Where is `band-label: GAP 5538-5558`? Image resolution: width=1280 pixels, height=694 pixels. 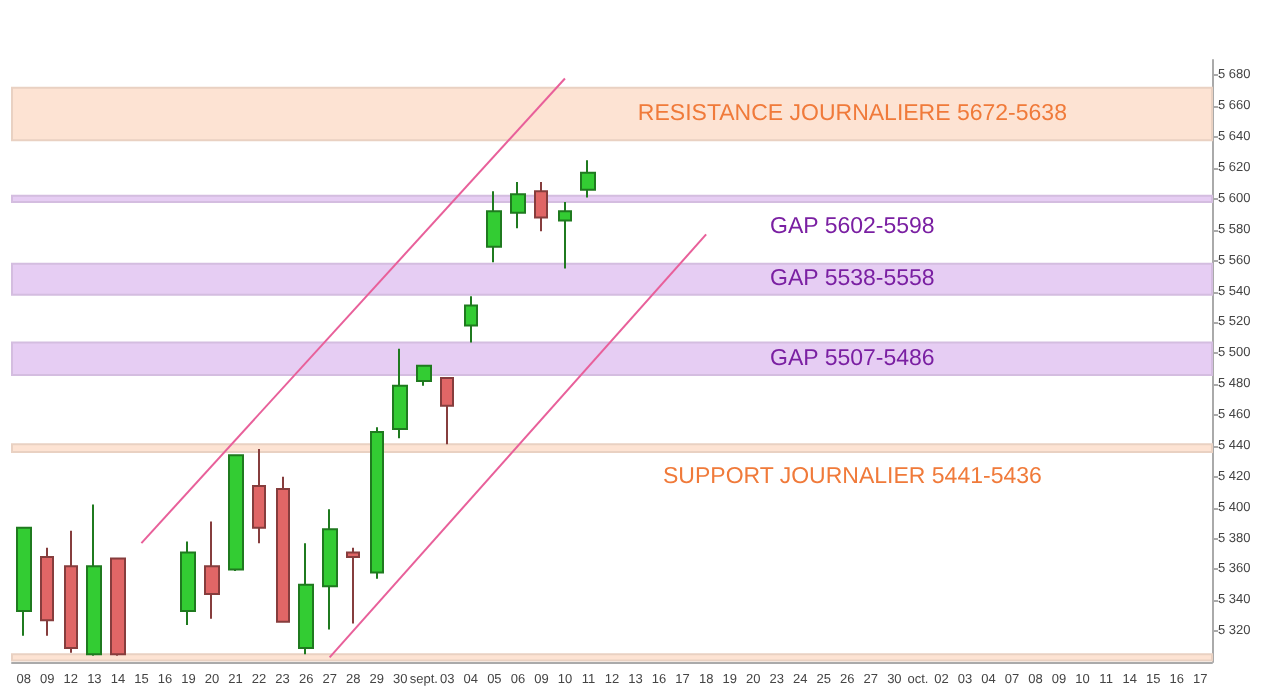 band-label: GAP 5538-5558 is located at coordinates (852, 279).